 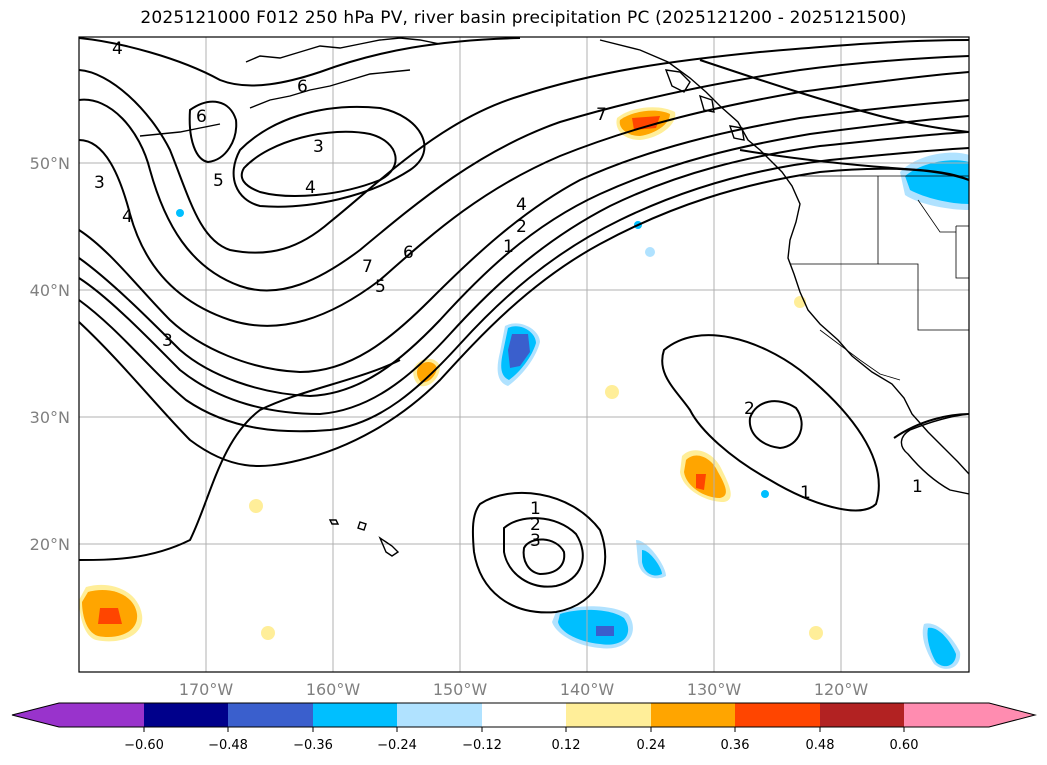 I want to click on lon-label: 160°W, so click(x=333, y=689).